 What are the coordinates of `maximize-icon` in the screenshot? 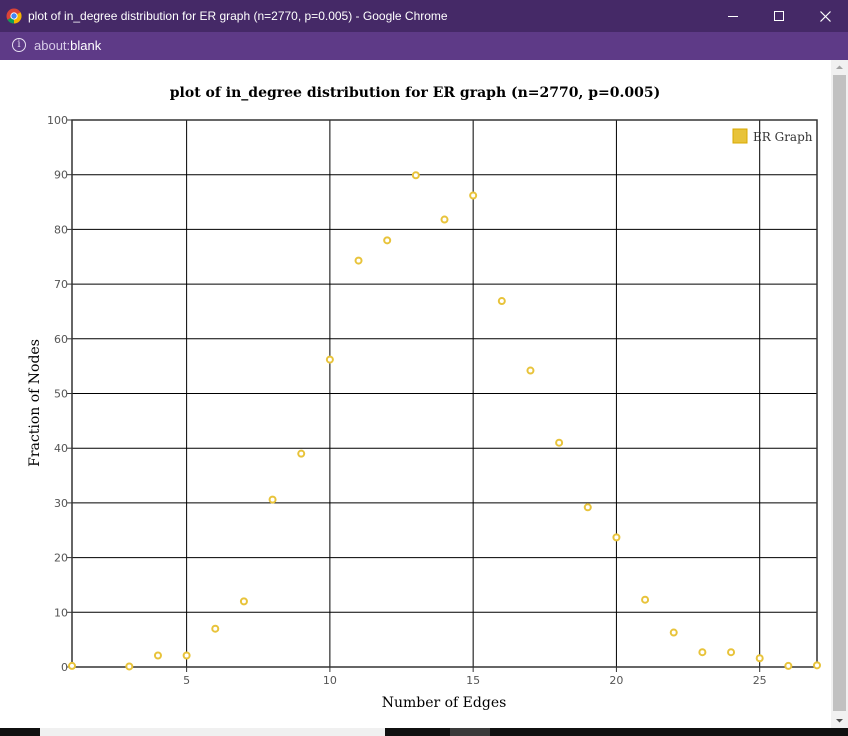 It's located at (779, 16).